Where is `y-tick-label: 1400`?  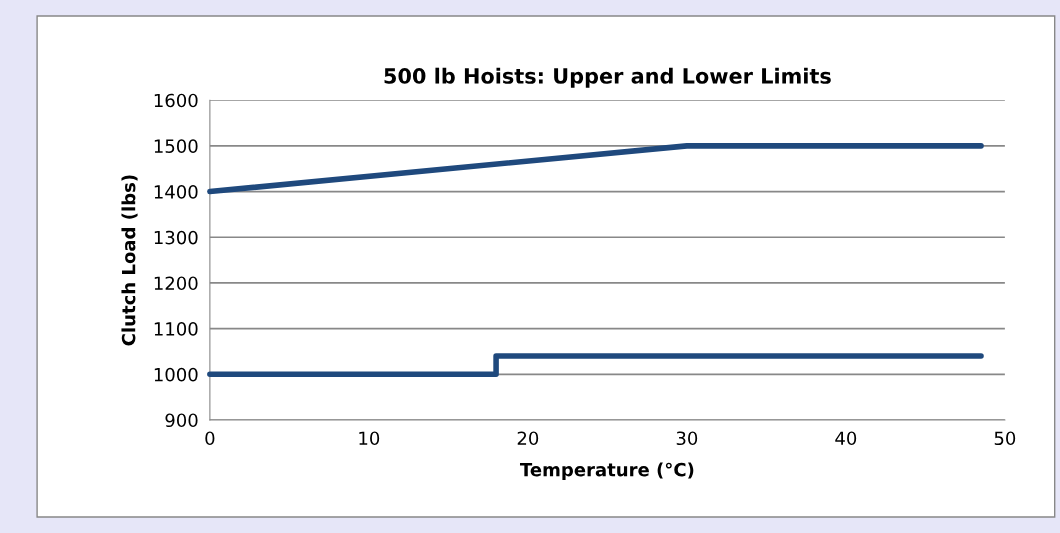 y-tick-label: 1400 is located at coordinates (176, 192).